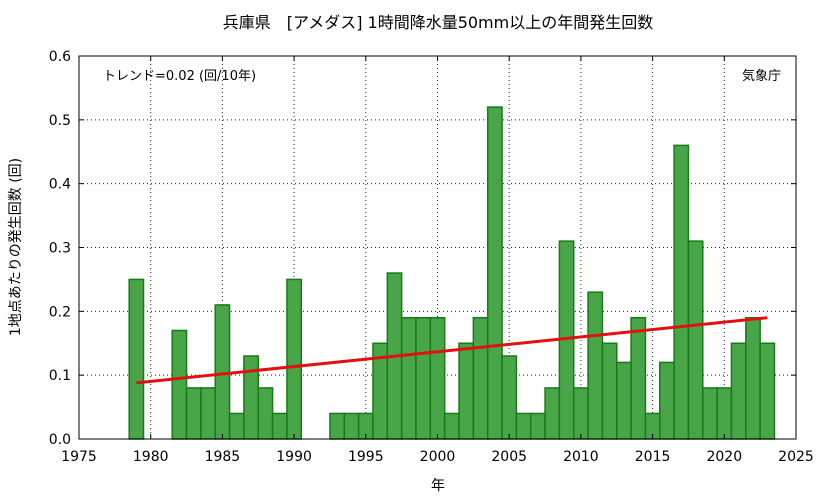  What do you see at coordinates (366, 457) in the screenshot?
I see `x-tick-label: 1995` at bounding box center [366, 457].